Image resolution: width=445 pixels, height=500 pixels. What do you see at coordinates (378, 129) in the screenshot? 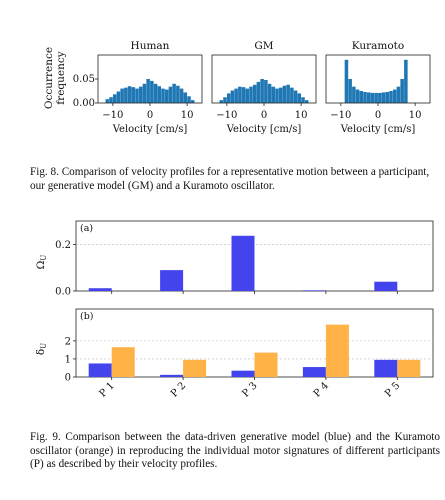
I see `kuramoto-xlabel: Velocity [cm/s]` at bounding box center [378, 129].